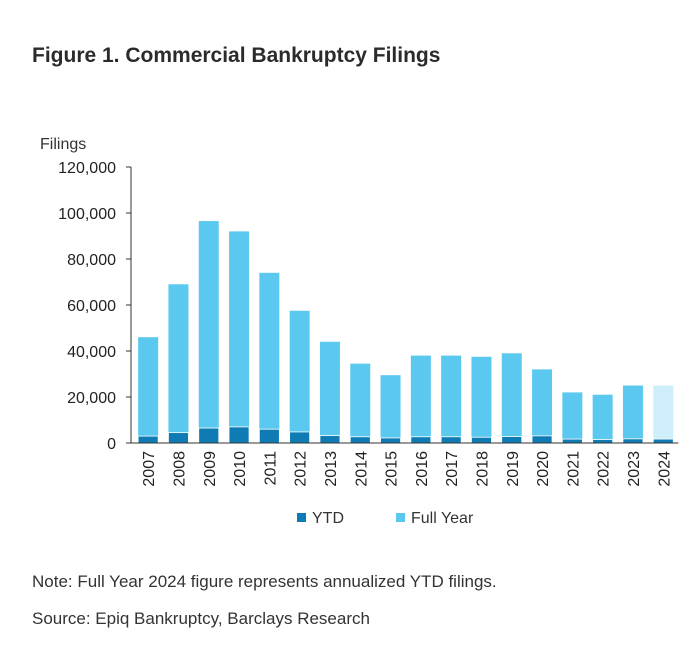 This screenshot has height=659, width=700. Describe the element at coordinates (542, 406) in the screenshot. I see `bar-full-year-2020` at that location.